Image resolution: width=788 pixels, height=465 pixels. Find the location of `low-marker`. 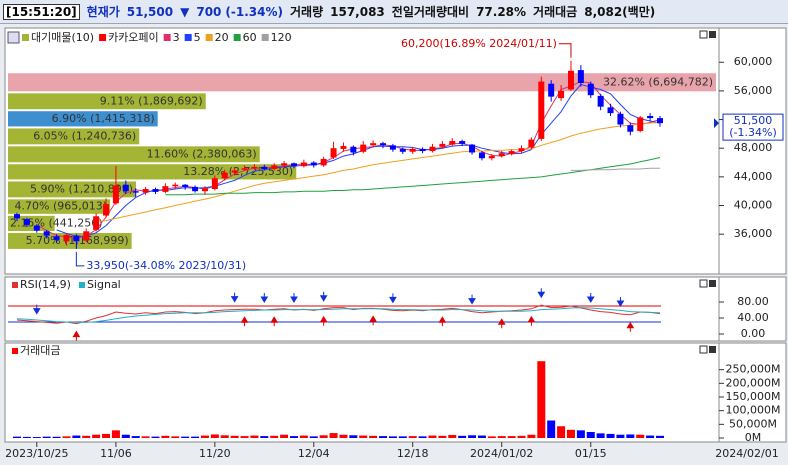

low-marker is located at coordinates (80, 259).